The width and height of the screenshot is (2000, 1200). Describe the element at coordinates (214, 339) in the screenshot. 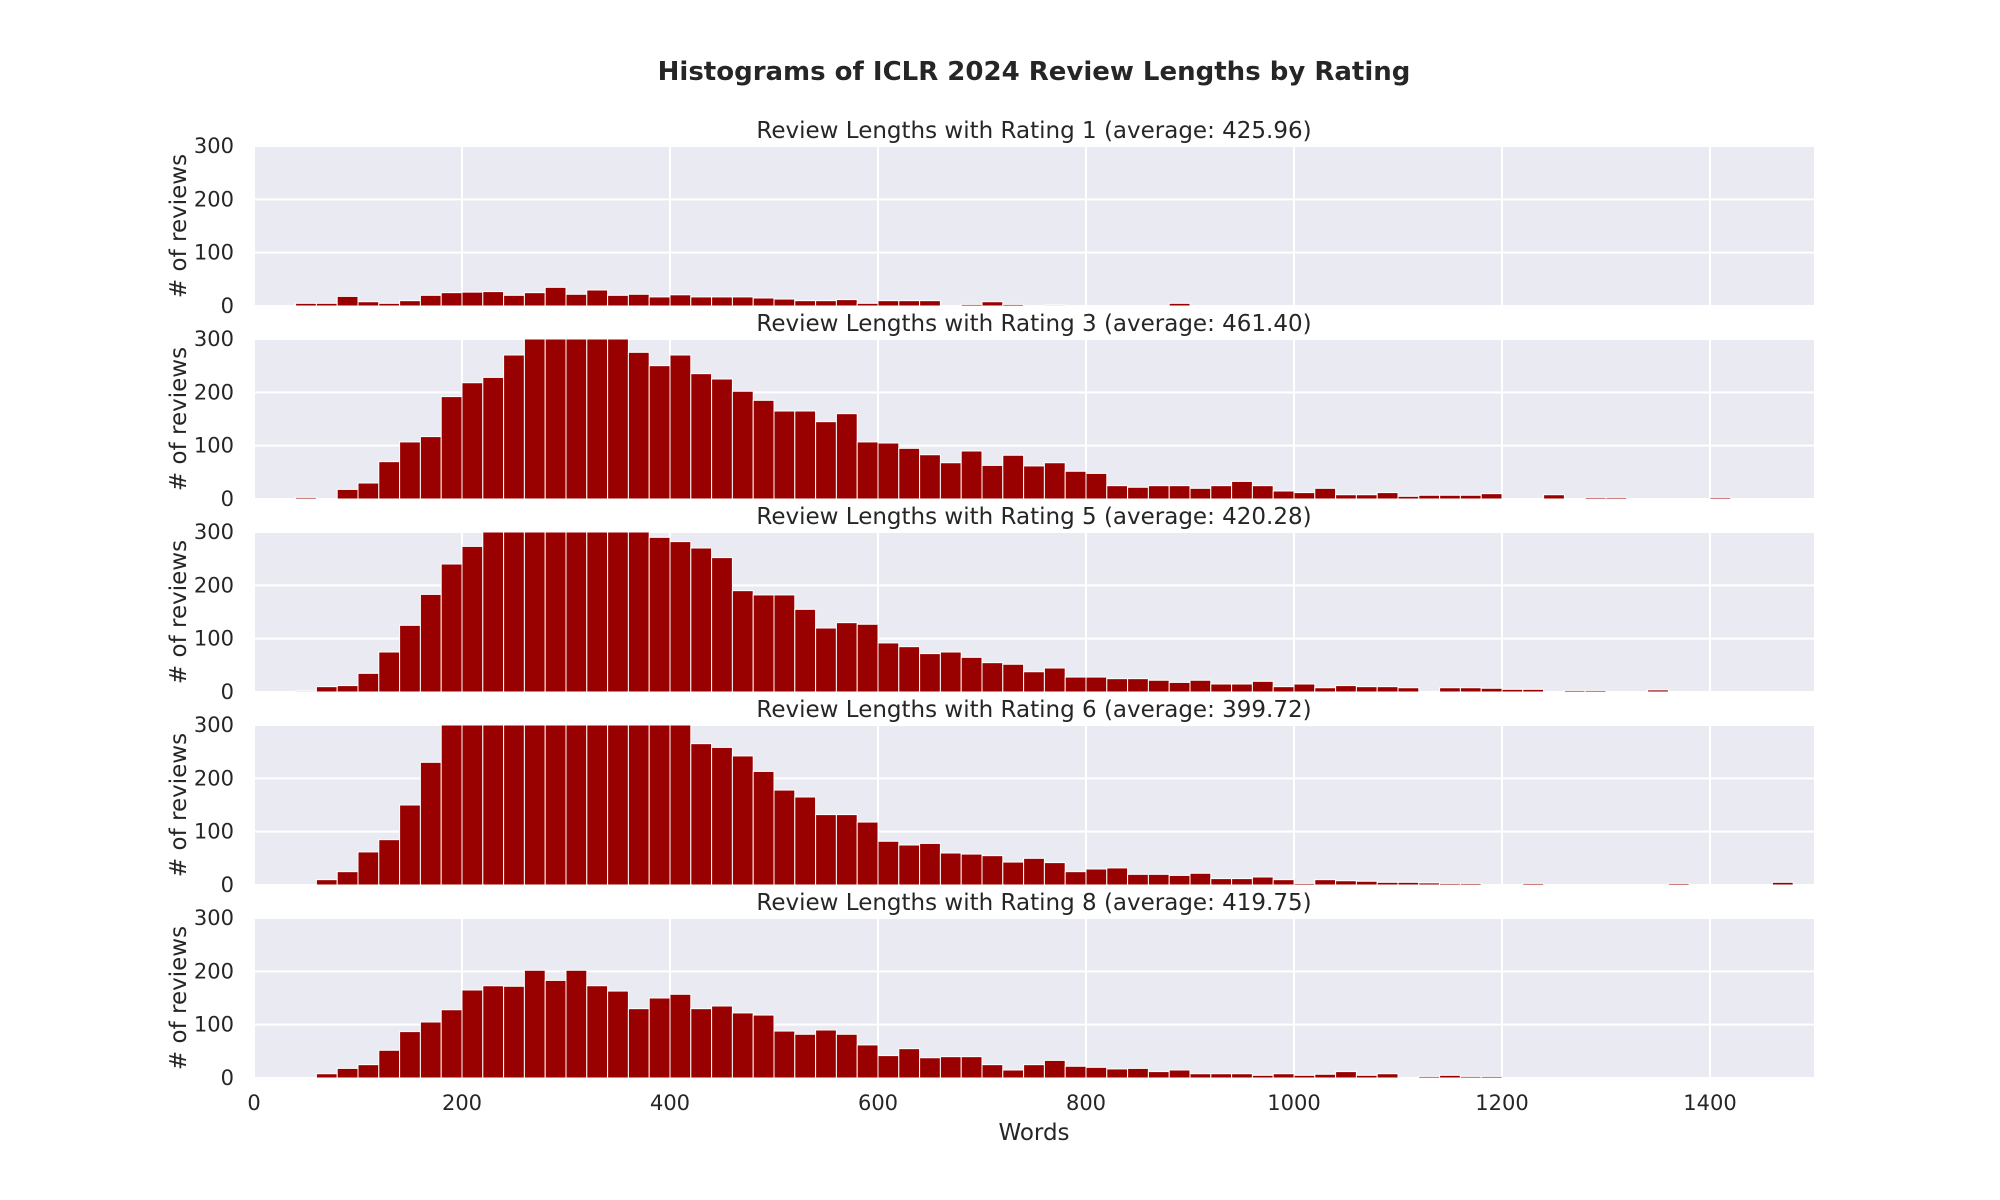

I see `y-tick-label: 300` at that location.